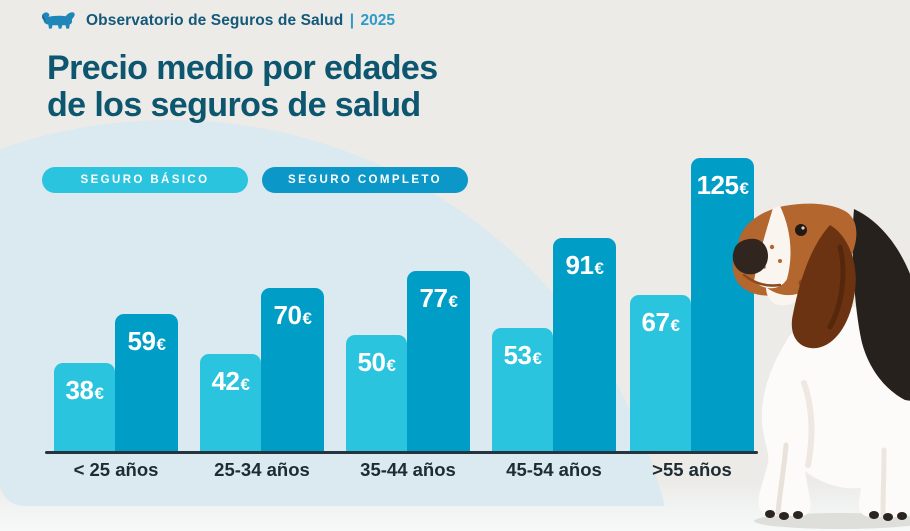 The width and height of the screenshot is (910, 531). What do you see at coordinates (584, 345) in the screenshot?
I see `bar-completo: 91€` at bounding box center [584, 345].